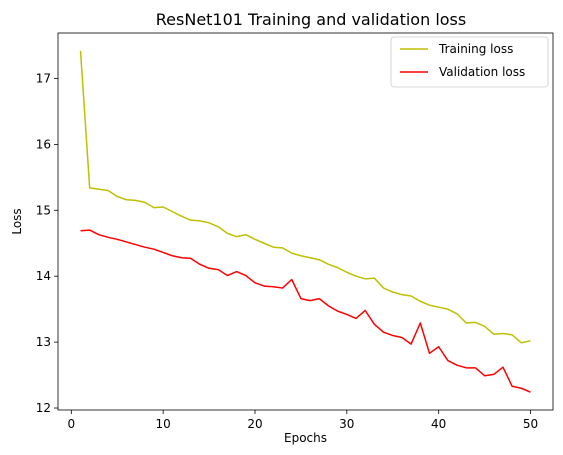 The height and width of the screenshot is (455, 563). What do you see at coordinates (43, 78) in the screenshot?
I see `y-tick-label: 17` at bounding box center [43, 78].